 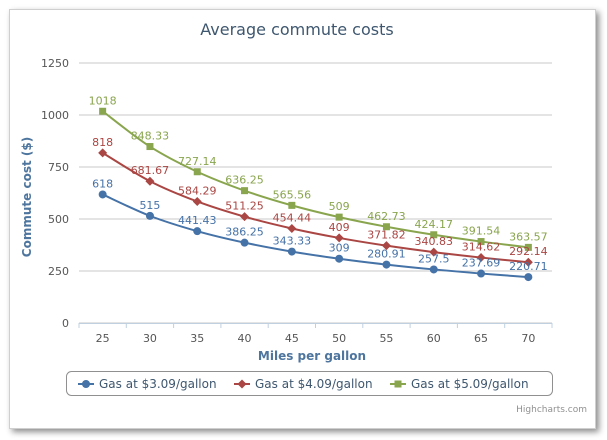 What do you see at coordinates (292, 194) in the screenshot?
I see `data-label: 565.56` at bounding box center [292, 194].